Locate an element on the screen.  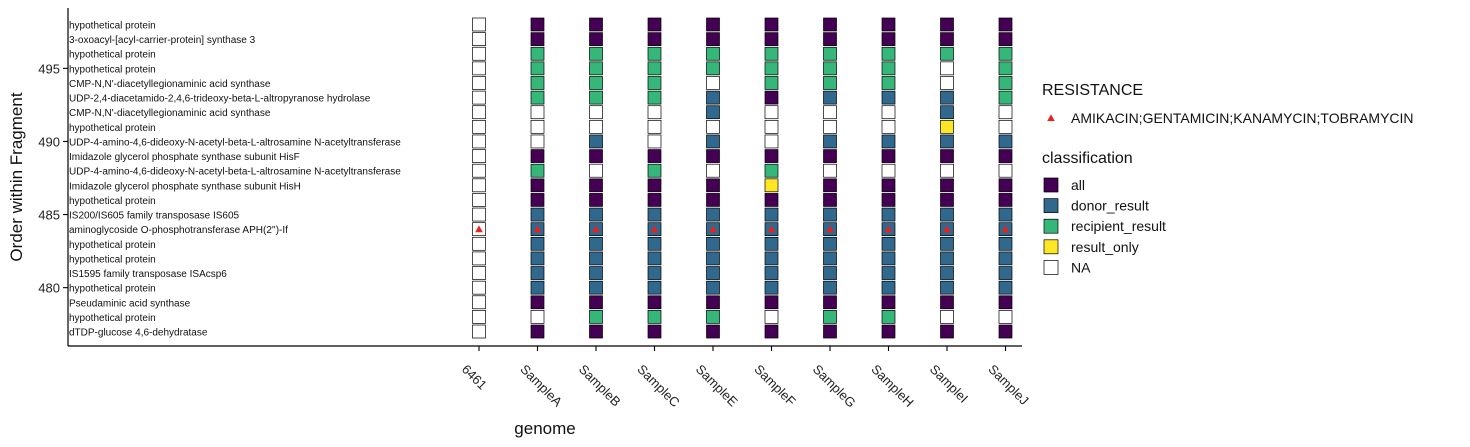
tile-SampleH-485-donor_result is located at coordinates (888, 214).